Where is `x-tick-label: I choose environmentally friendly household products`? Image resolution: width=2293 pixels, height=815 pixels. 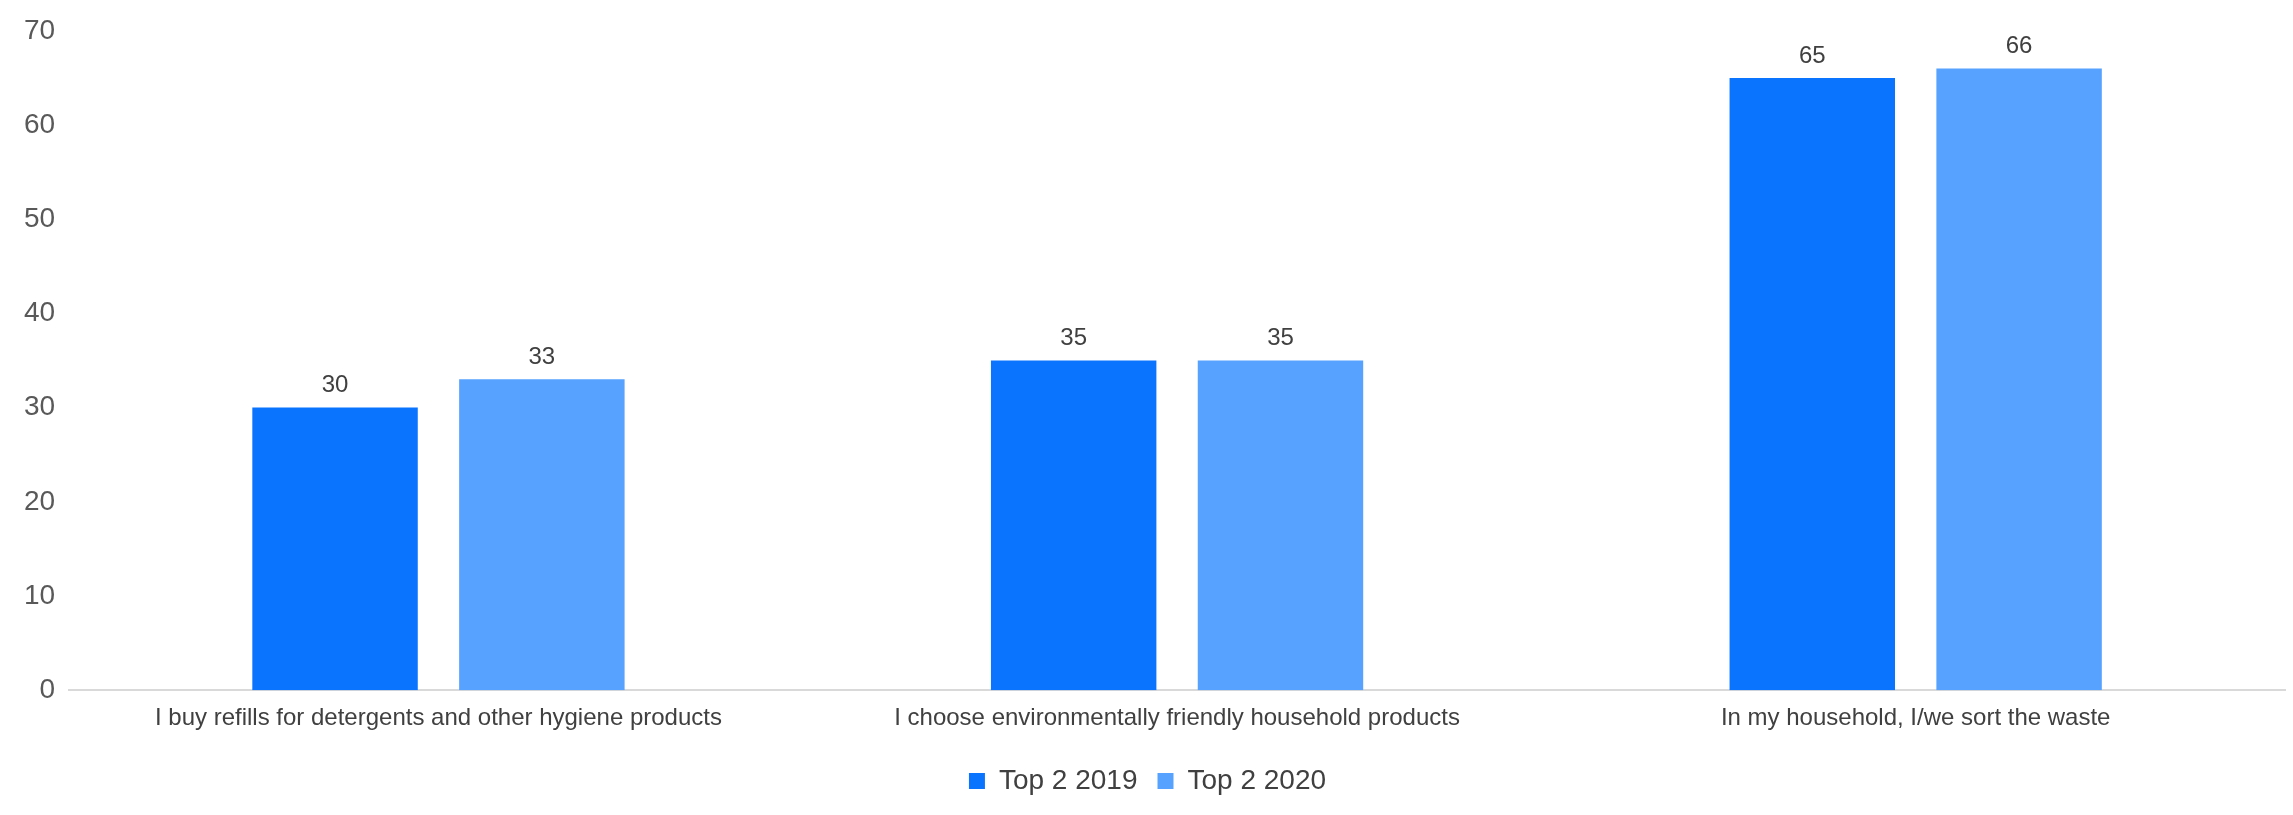
x-tick-label: I choose environmentally friendly household products is located at coordinates (1177, 717).